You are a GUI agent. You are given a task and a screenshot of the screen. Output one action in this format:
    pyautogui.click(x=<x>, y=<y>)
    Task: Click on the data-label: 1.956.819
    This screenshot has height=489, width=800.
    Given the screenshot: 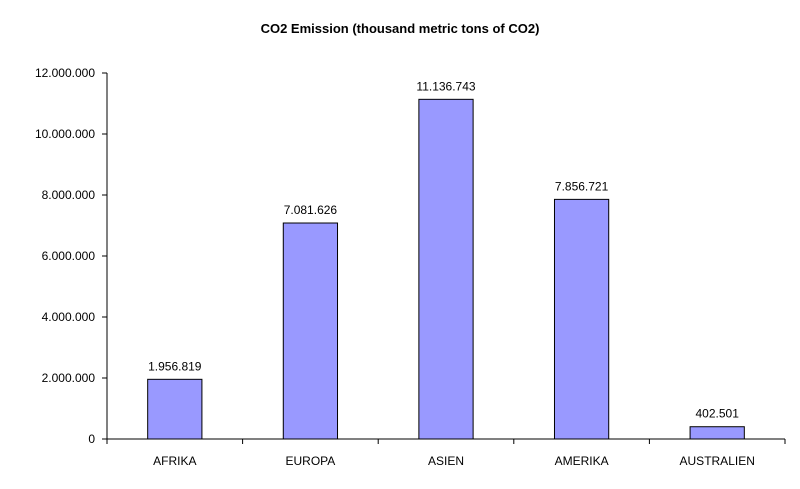 What is the action you would take?
    pyautogui.click(x=175, y=366)
    